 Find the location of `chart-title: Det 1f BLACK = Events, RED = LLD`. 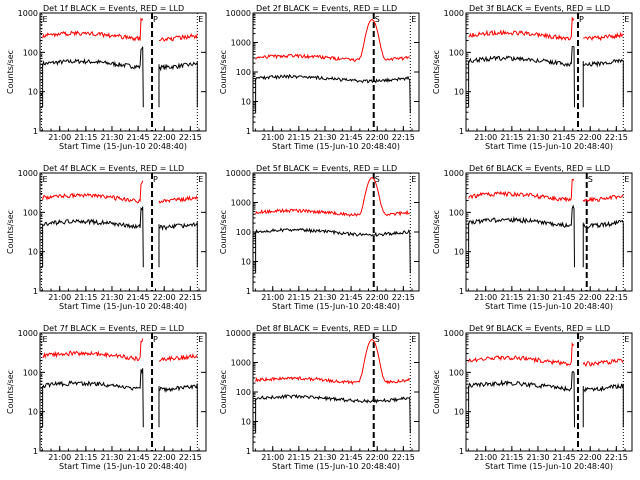

chart-title: Det 1f BLACK = Events, RED = LLD is located at coordinates (113, 8).